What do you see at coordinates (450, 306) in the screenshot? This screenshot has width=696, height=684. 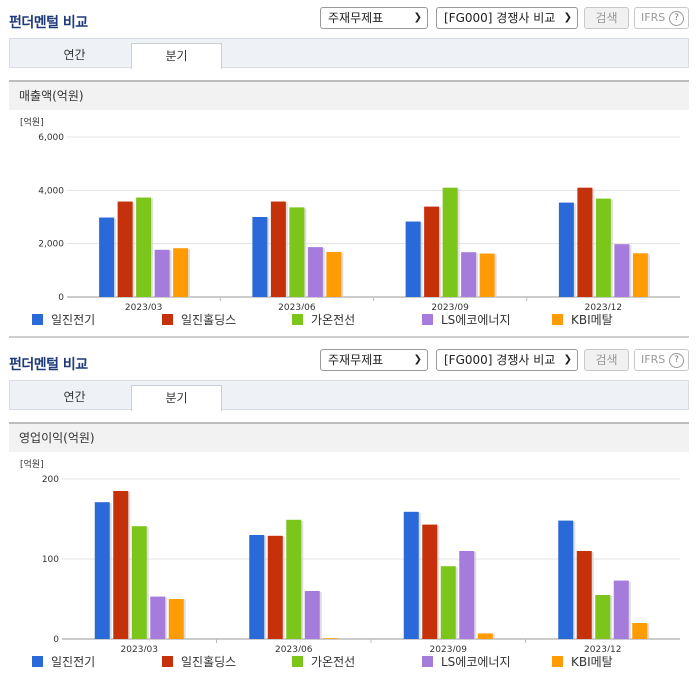 I see `x-tick-label: 2023/09` at bounding box center [450, 306].